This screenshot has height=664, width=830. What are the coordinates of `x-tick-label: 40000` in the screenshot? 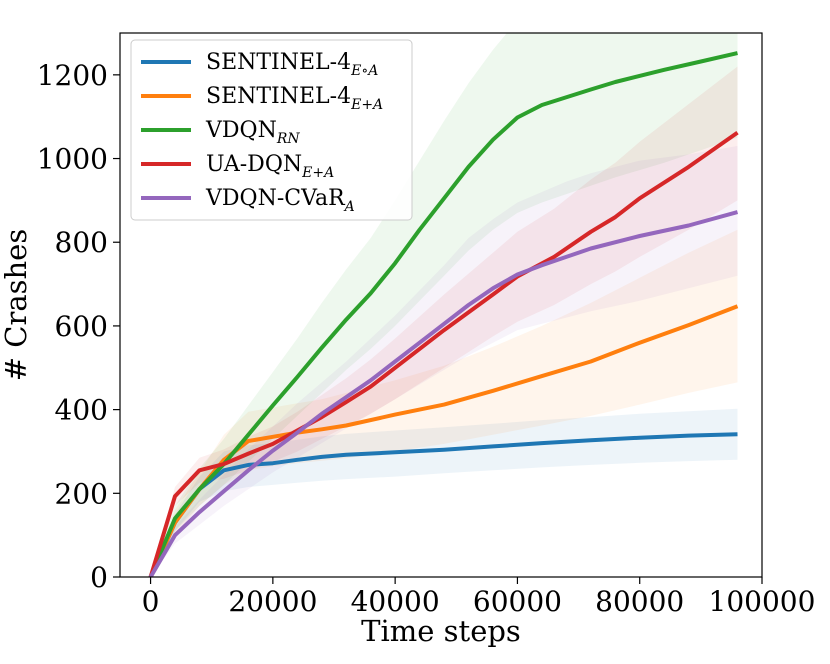 It's located at (395, 601).